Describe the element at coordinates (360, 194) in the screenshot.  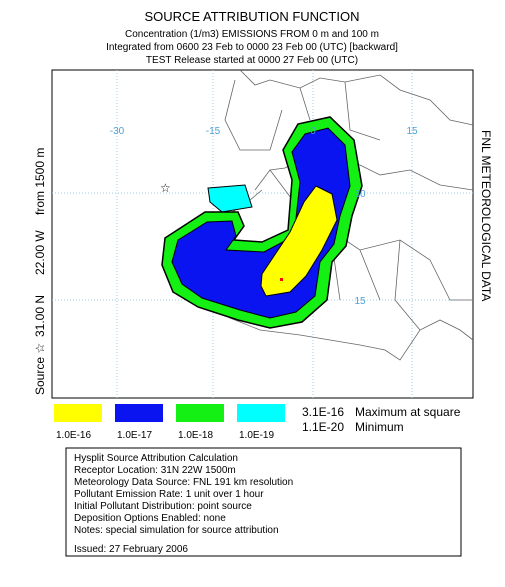
I see `lat-label: 30` at that location.